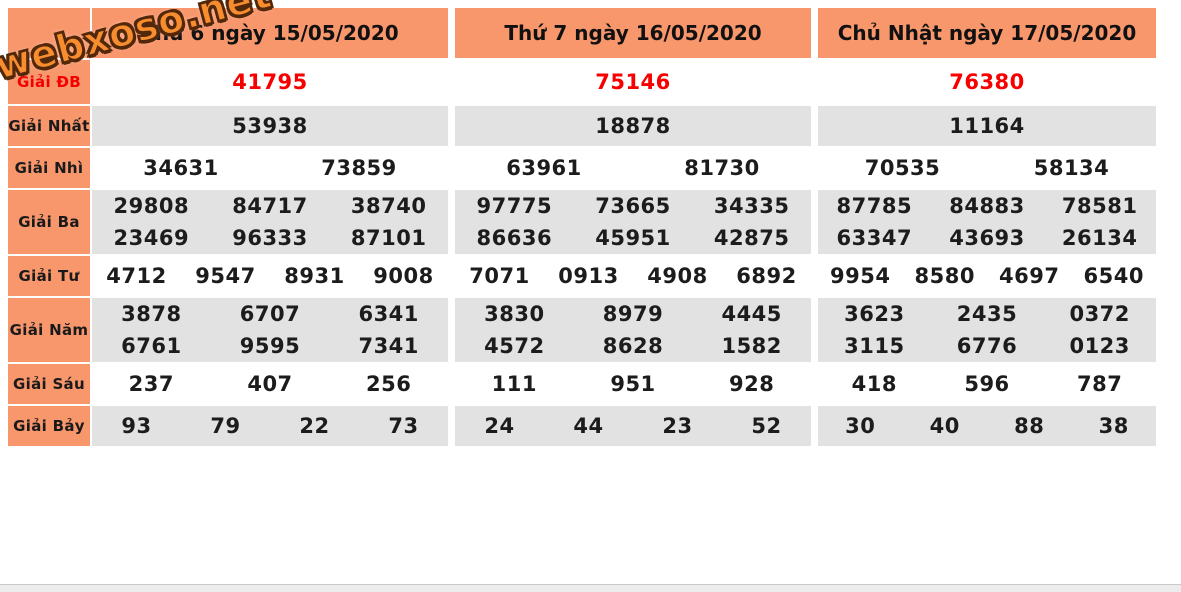 The height and width of the screenshot is (592, 1181). I want to click on prize-label-giai-nhi: Giải Nhì, so click(49, 168).